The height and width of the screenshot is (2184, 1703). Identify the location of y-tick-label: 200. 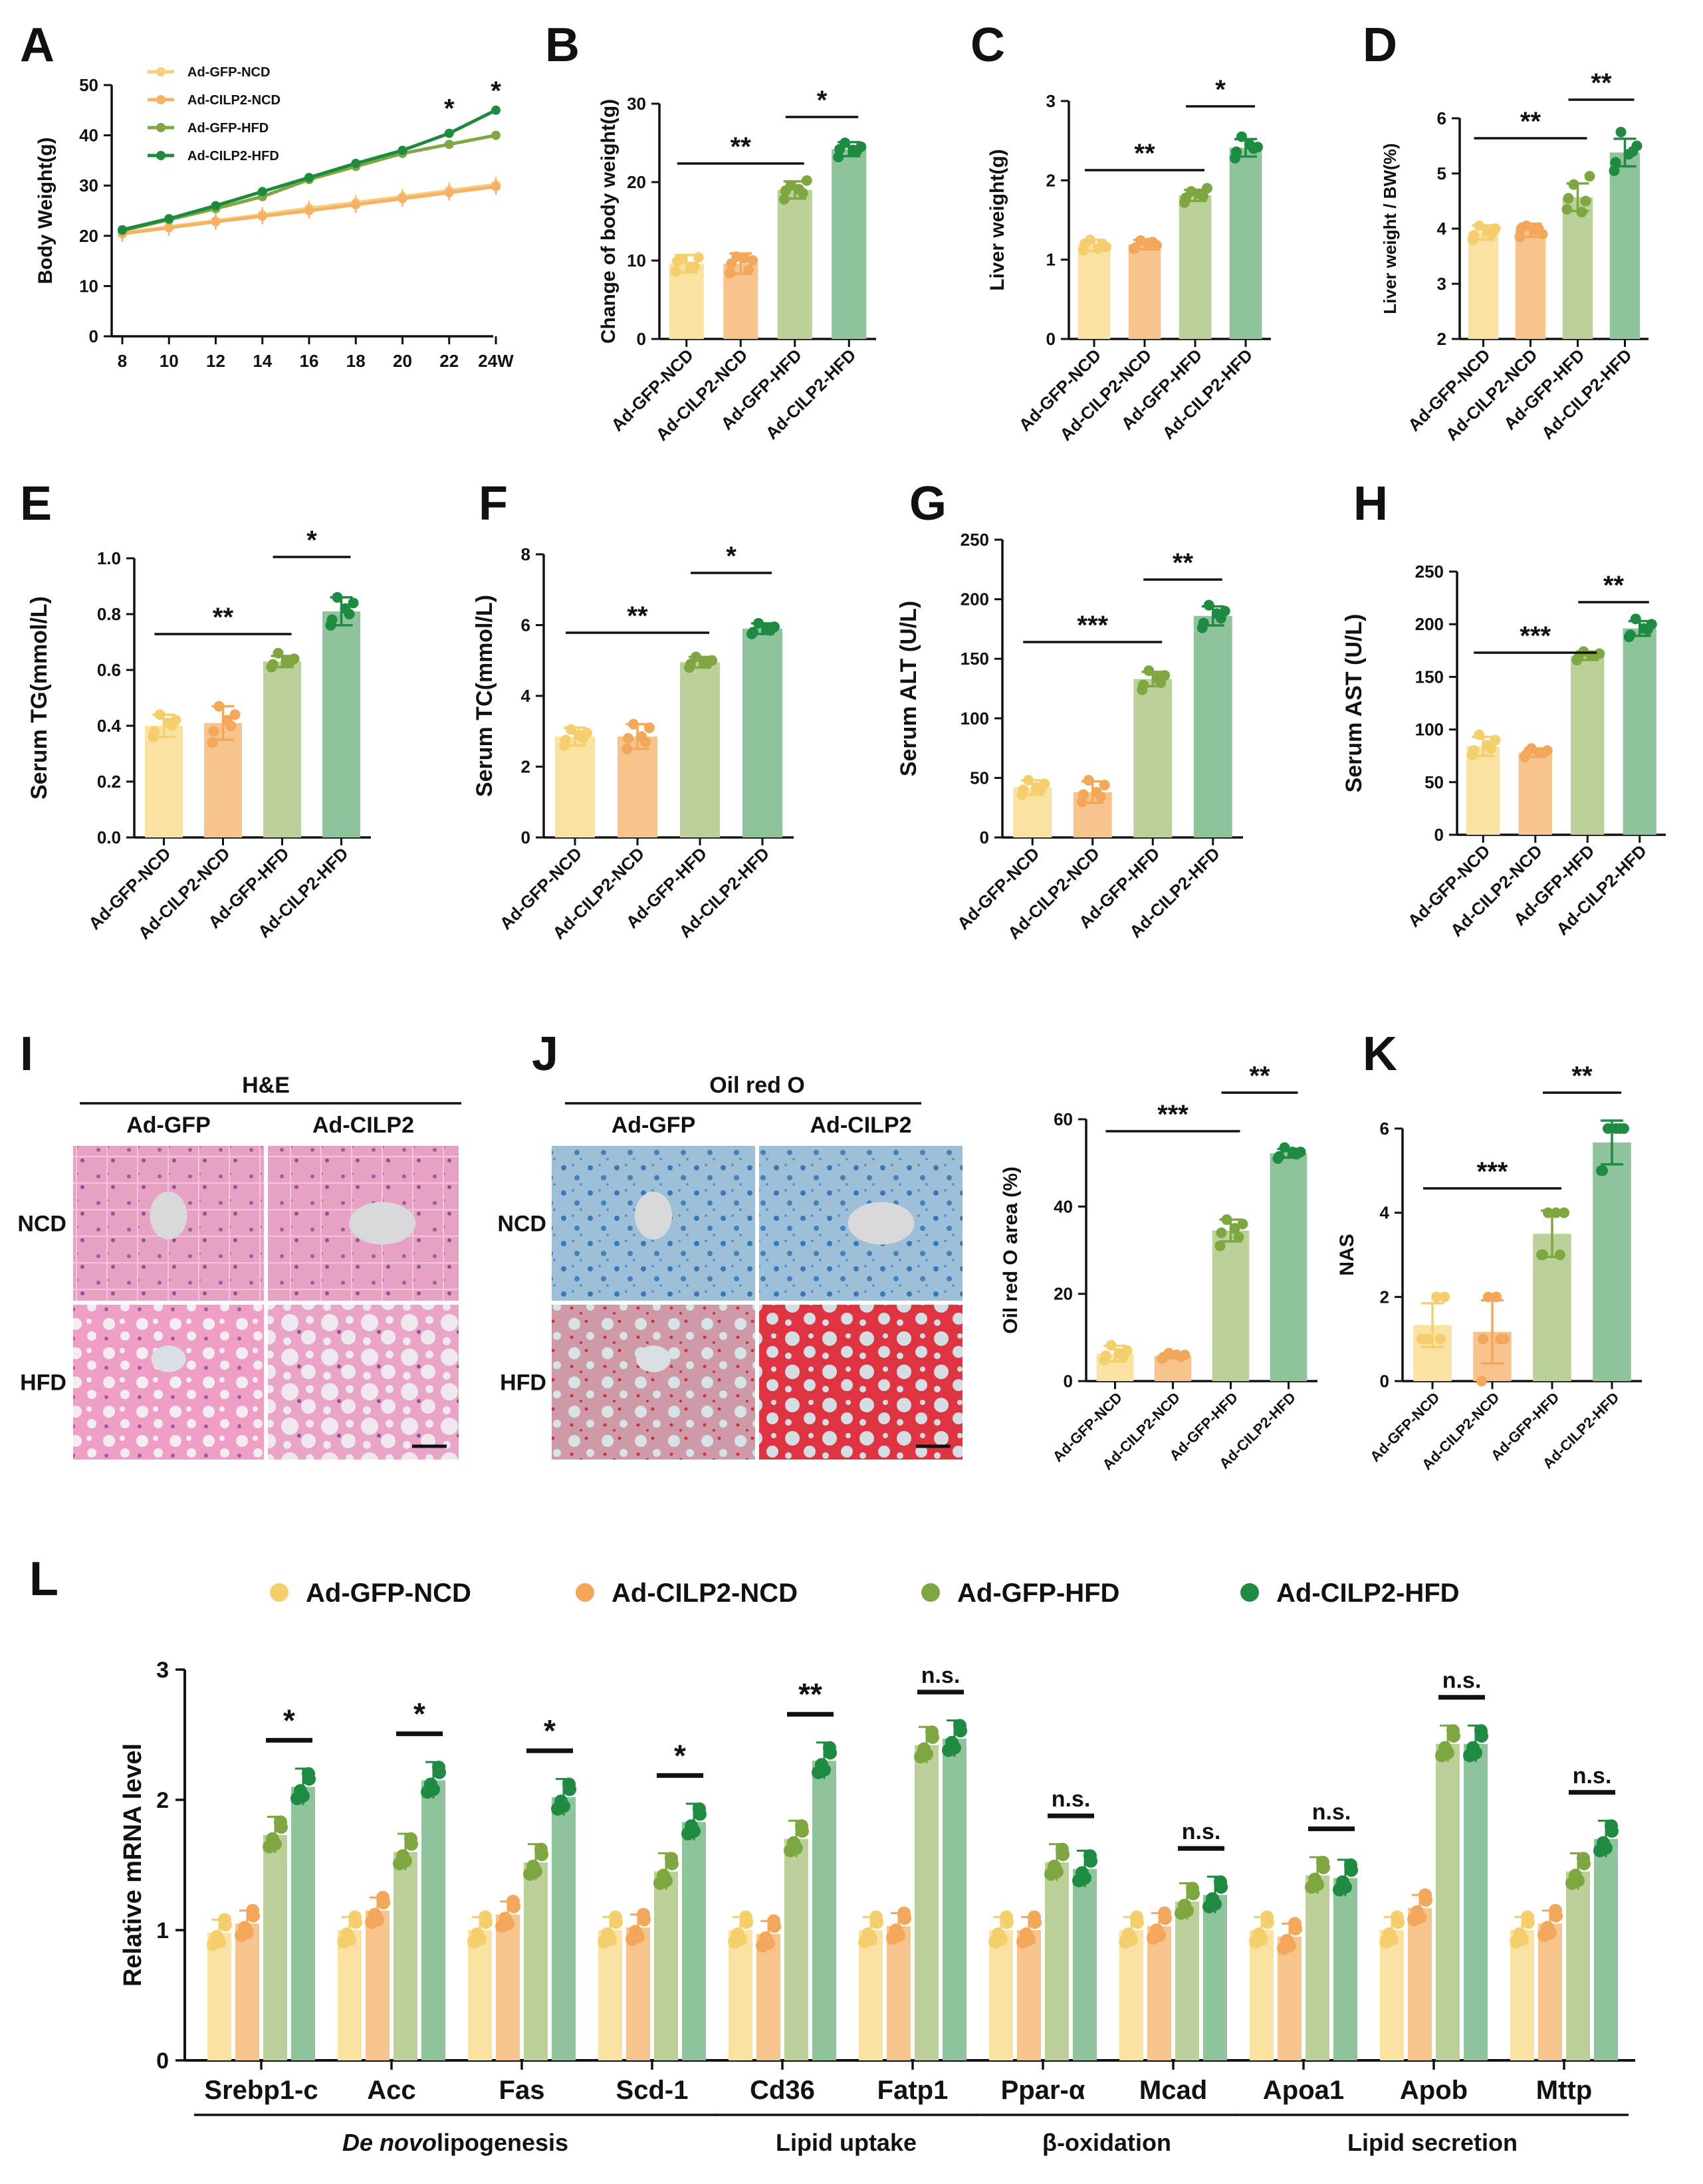
(1429, 624).